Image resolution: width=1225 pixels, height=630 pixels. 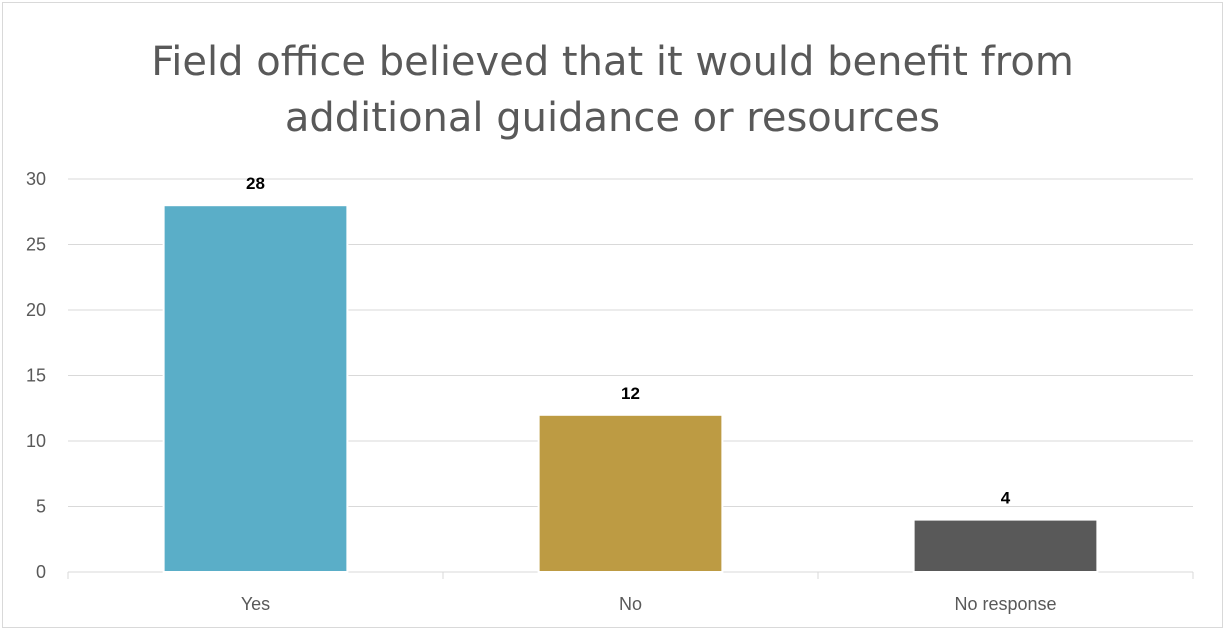 What do you see at coordinates (630, 604) in the screenshot?
I see `x-category-label: No` at bounding box center [630, 604].